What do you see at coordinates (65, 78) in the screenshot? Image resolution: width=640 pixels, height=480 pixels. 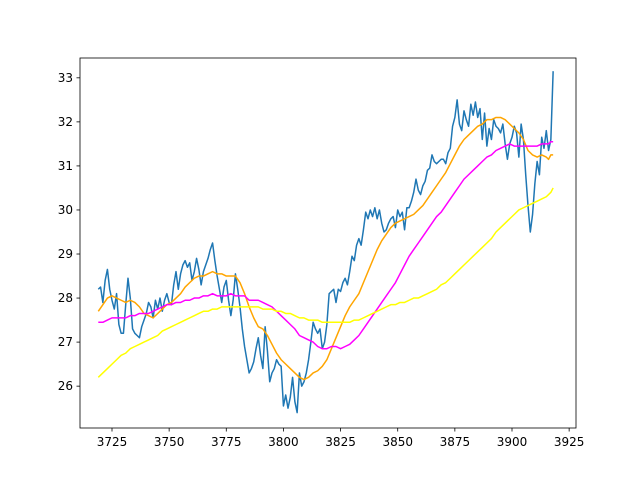 I see `y-tick-label: 33` at bounding box center [65, 78].